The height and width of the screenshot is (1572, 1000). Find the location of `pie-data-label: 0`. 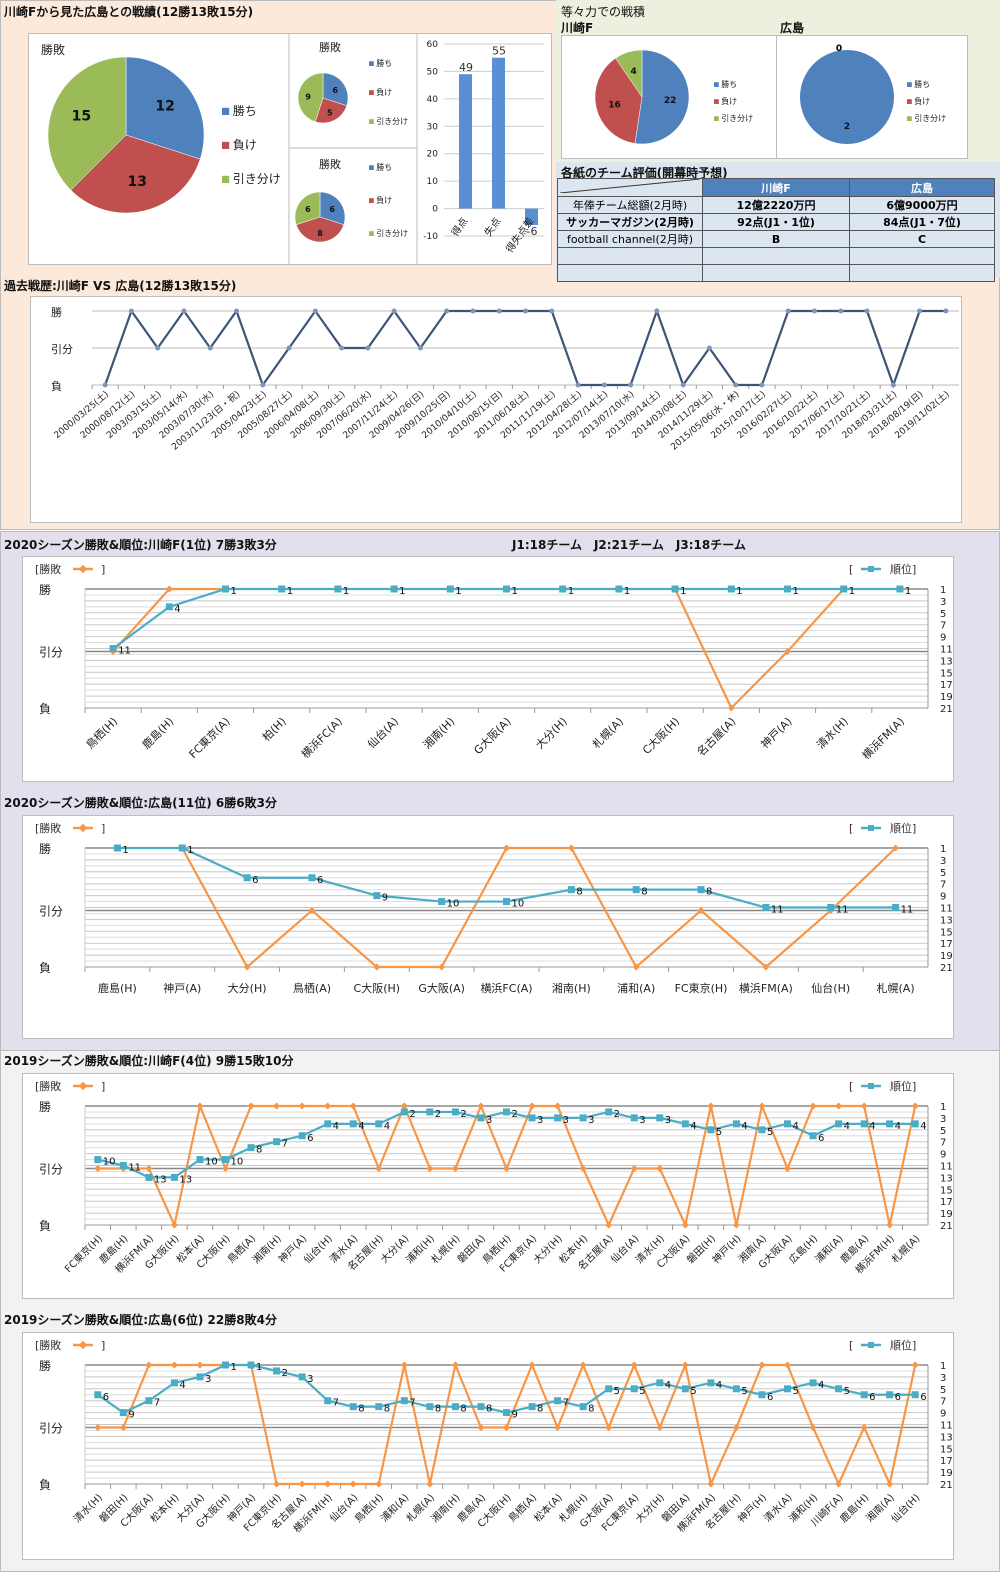

pie-data-label: 0 is located at coordinates (839, 49).